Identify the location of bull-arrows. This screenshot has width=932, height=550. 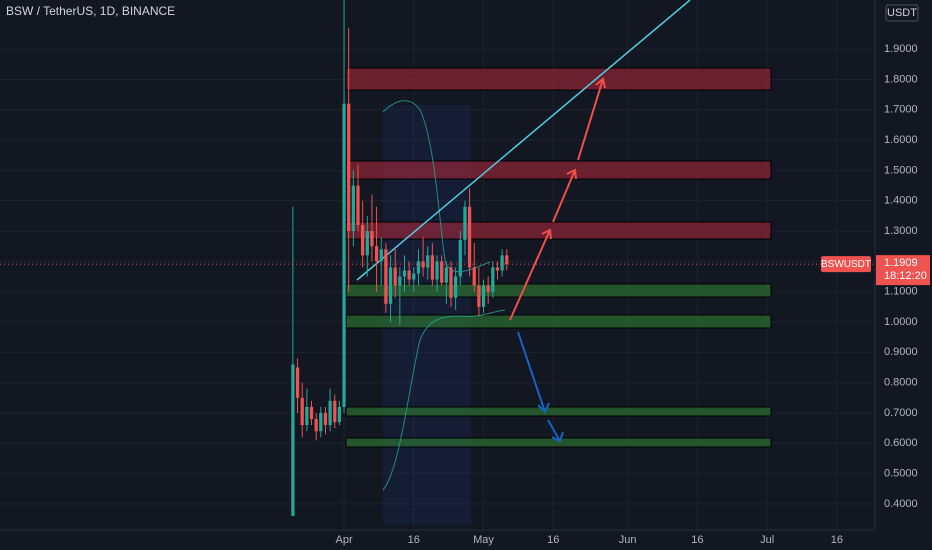
(557, 199).